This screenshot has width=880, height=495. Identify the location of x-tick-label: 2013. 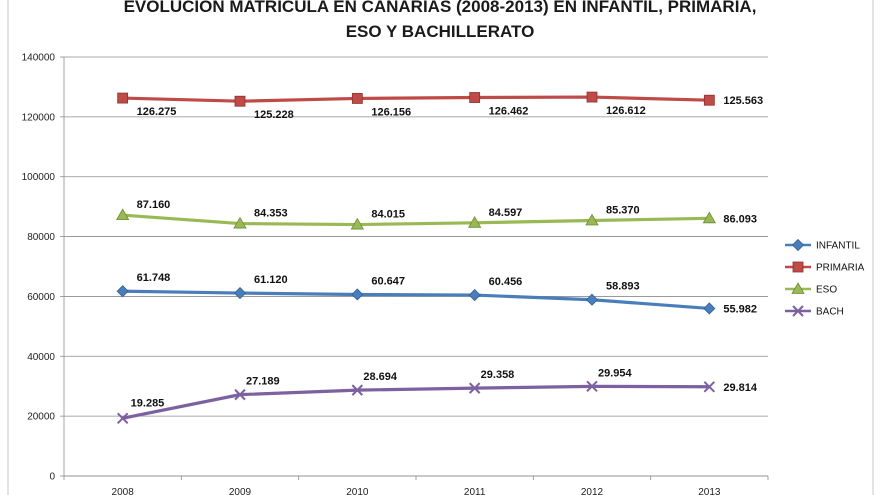
(709, 491).